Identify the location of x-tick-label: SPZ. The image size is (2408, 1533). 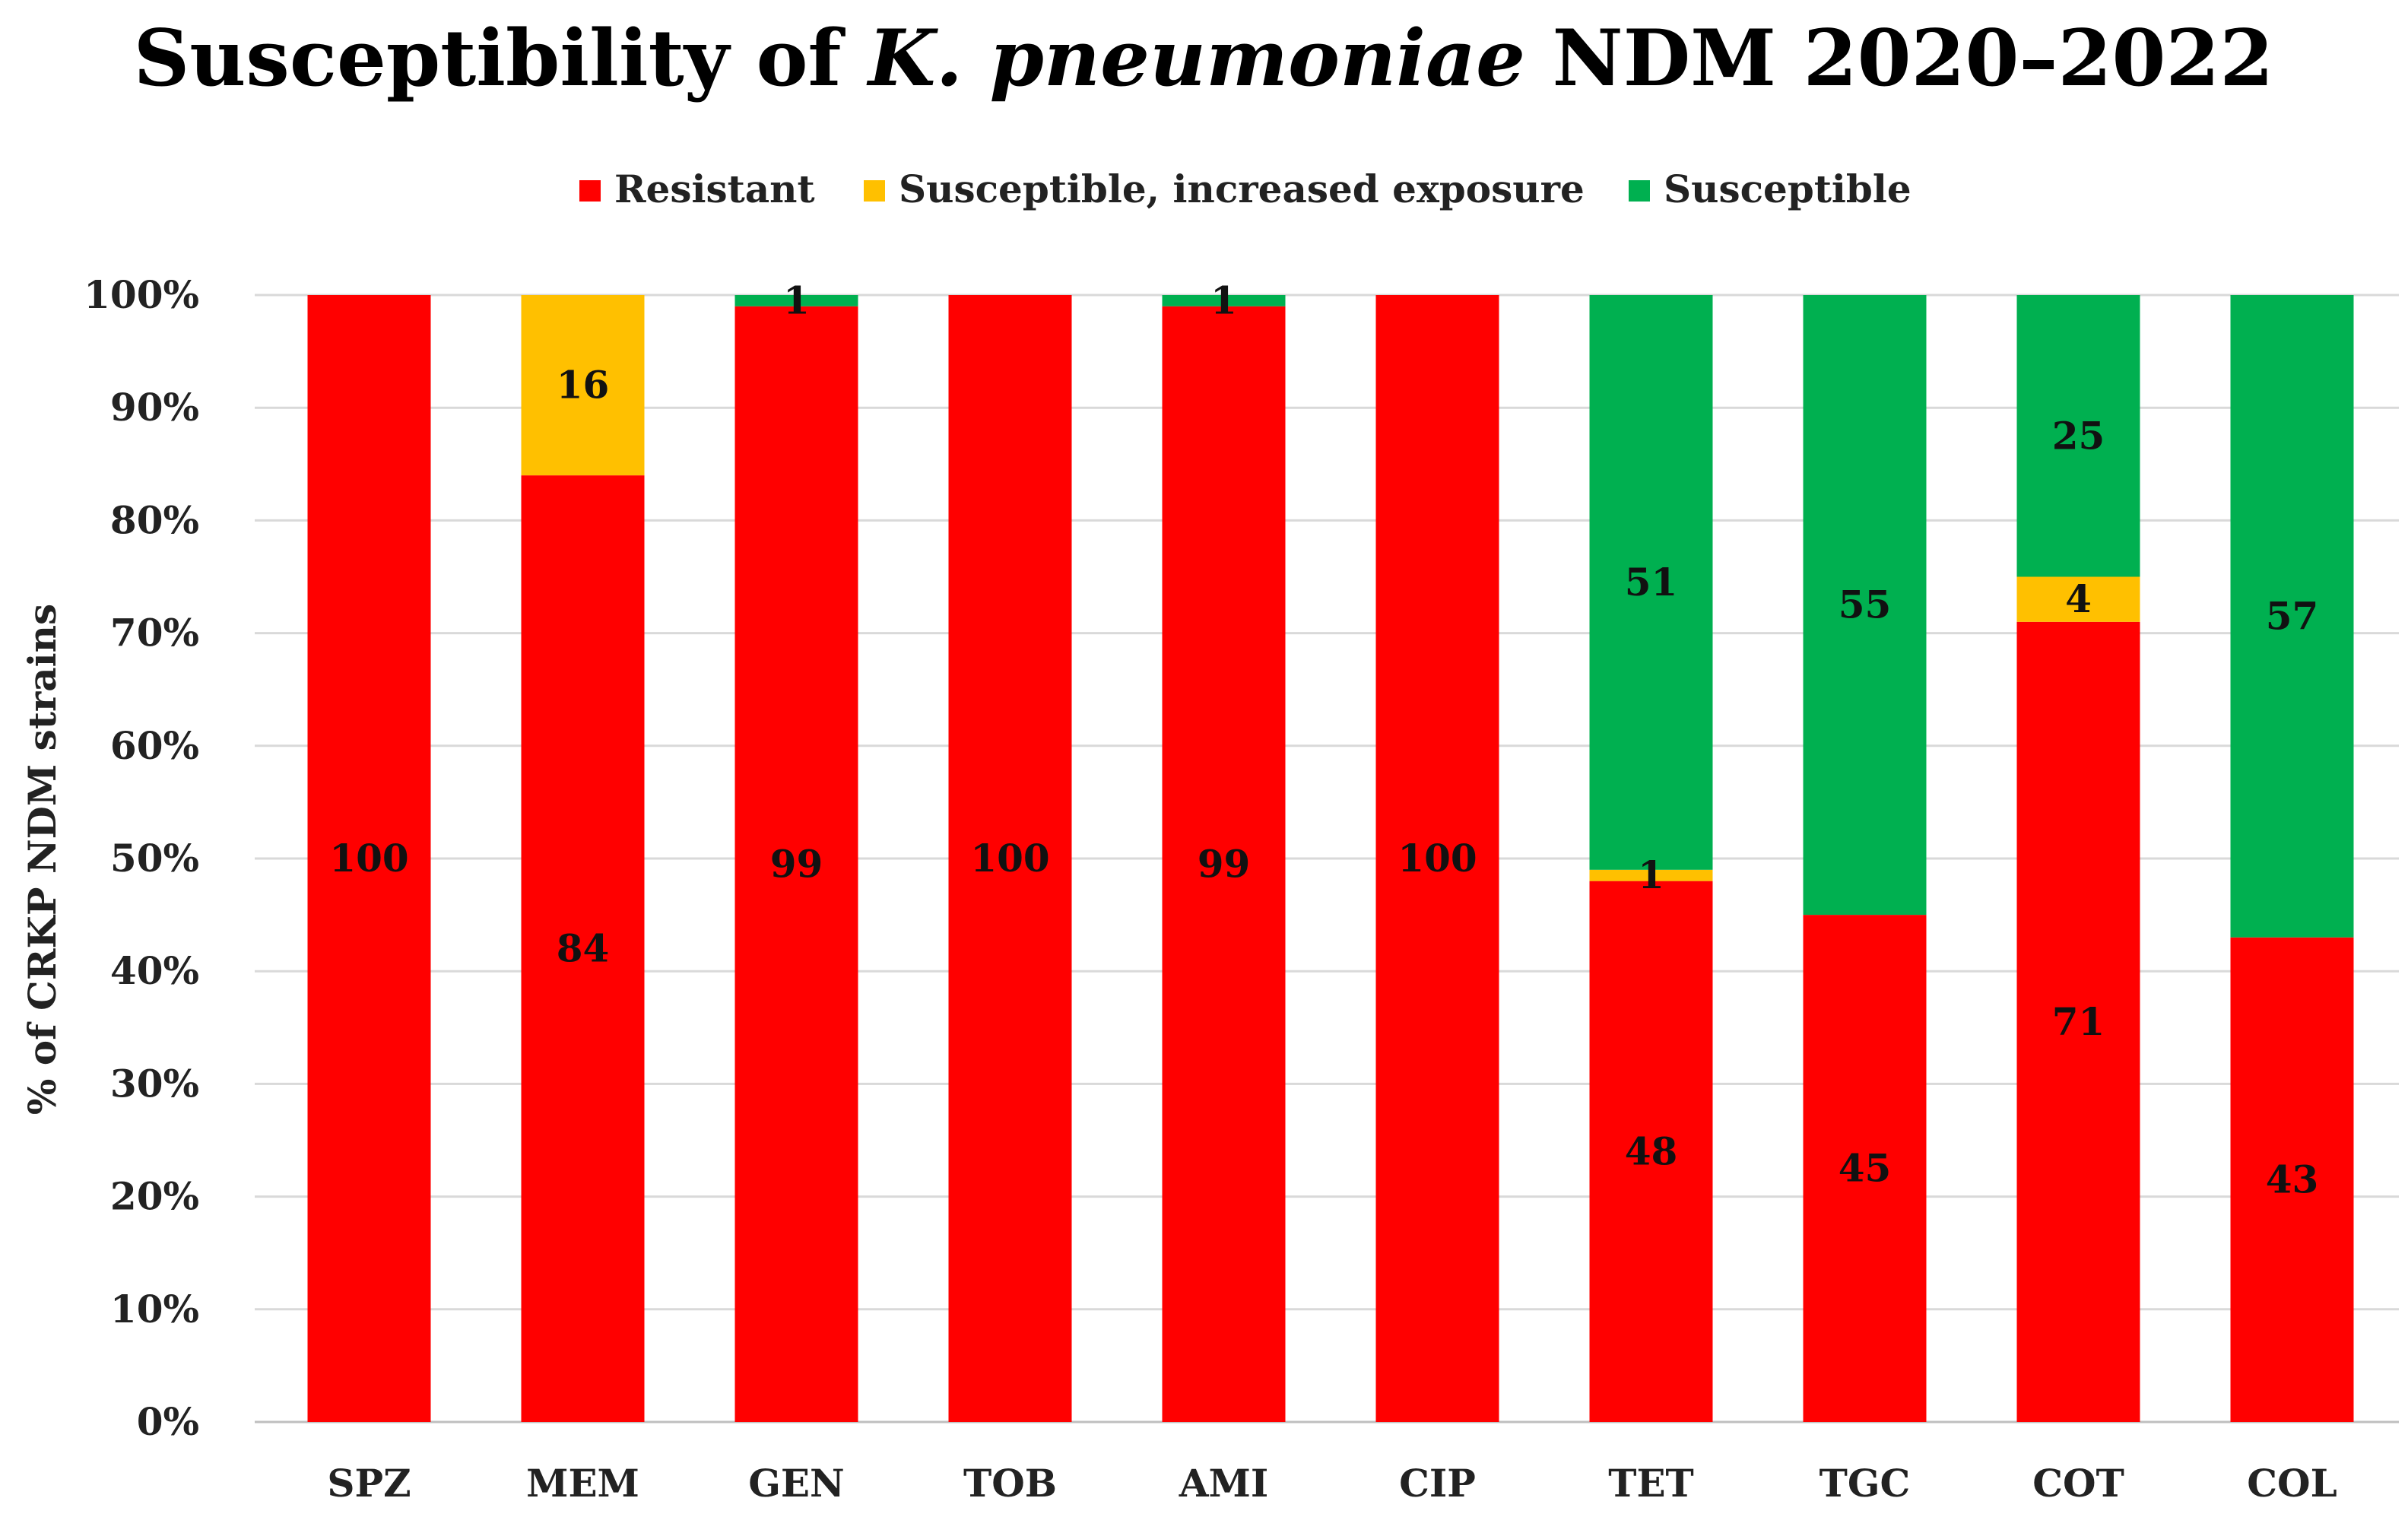
(369, 1483).